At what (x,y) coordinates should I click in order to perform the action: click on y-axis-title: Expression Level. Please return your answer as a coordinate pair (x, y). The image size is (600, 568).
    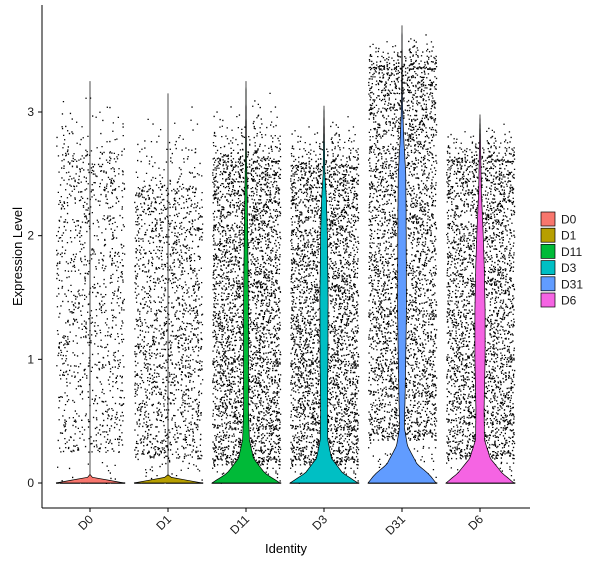
    Looking at the image, I should click on (17, 256).